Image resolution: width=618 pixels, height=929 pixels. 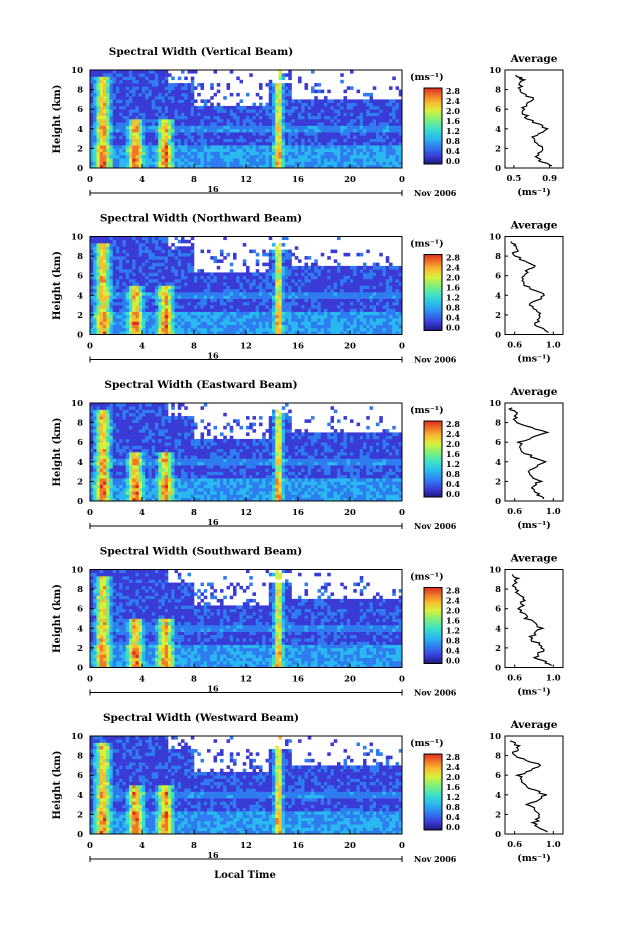 What do you see at coordinates (453, 787) in the screenshot?
I see `colorbar-tick-label: 1.6` at bounding box center [453, 787].